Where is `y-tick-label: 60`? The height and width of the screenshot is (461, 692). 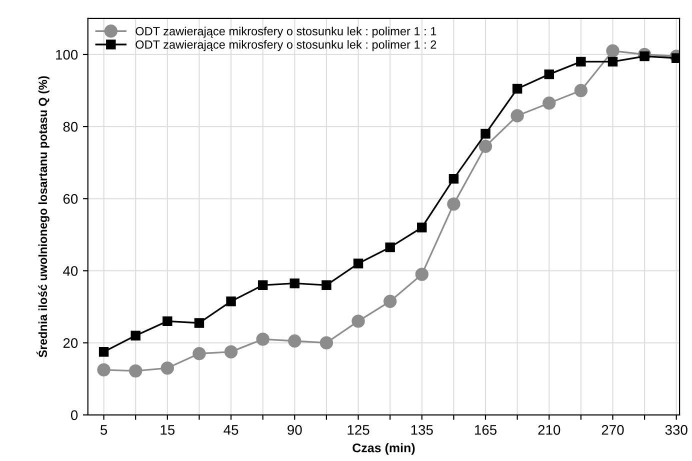
y-tick-label: 60 is located at coordinates (70, 199).